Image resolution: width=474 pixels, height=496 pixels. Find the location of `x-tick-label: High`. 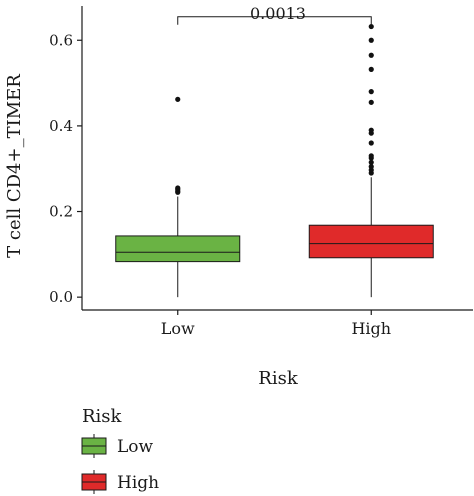

x-tick-label: High is located at coordinates (371, 328).